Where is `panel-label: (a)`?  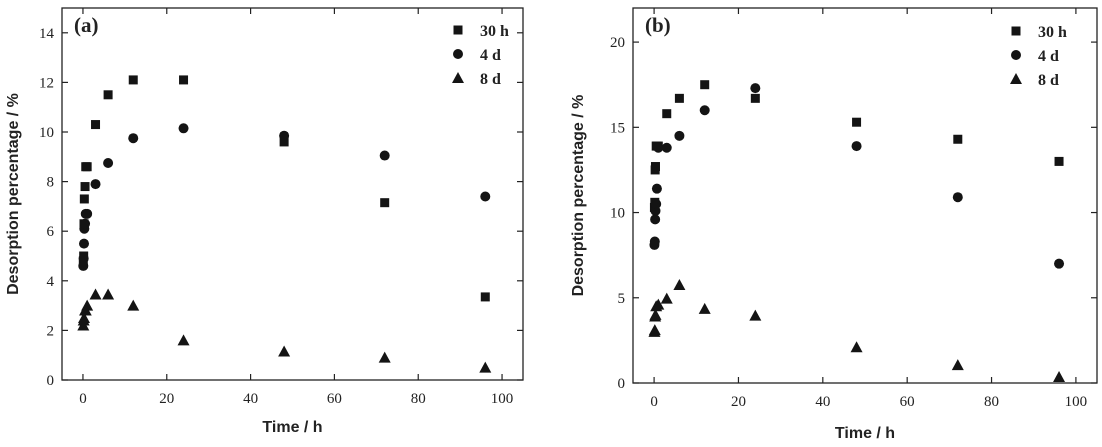
panel-label: (a) is located at coordinates (86, 25).